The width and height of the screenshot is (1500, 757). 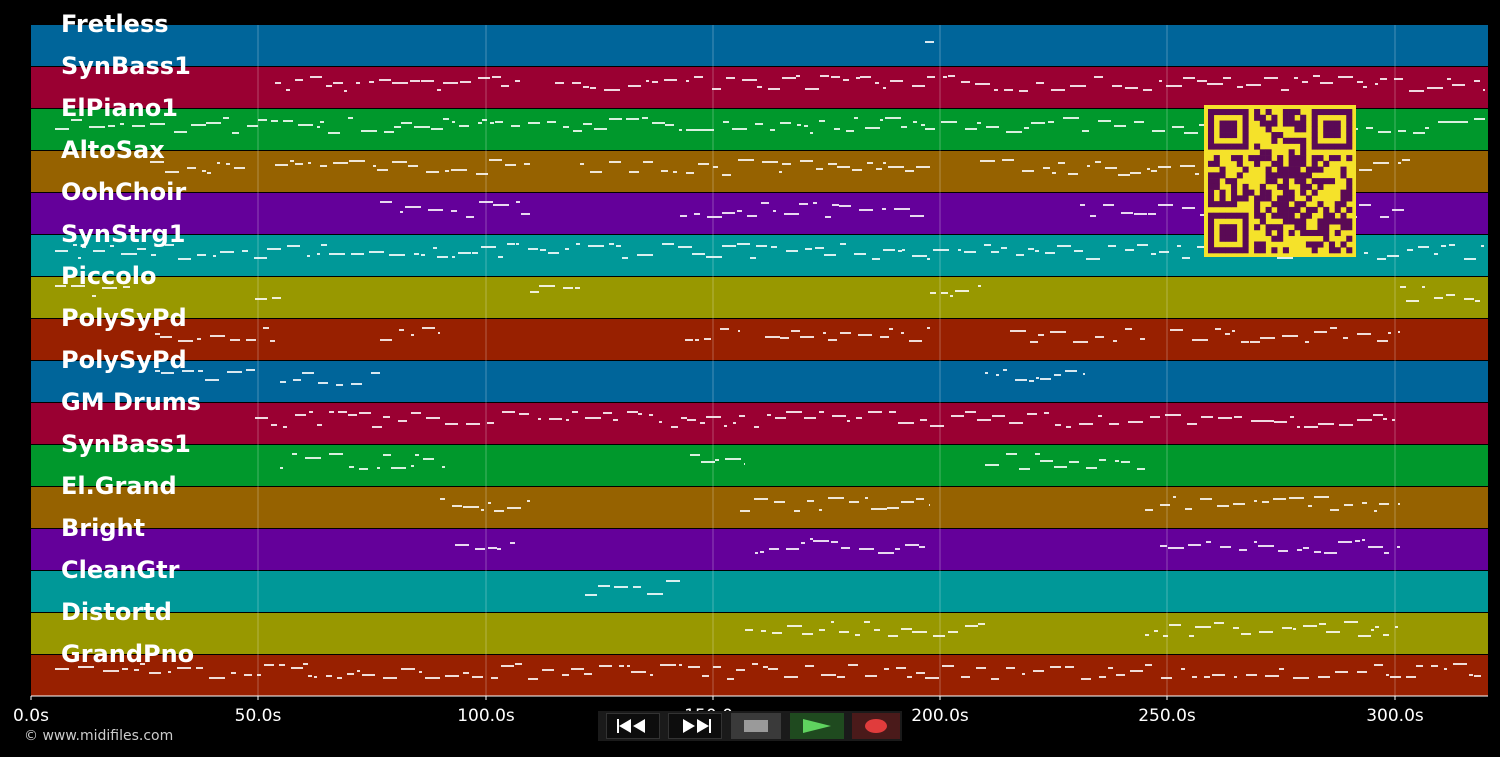 I want to click on time-tick-label: 300.0s, so click(x=1395, y=716).